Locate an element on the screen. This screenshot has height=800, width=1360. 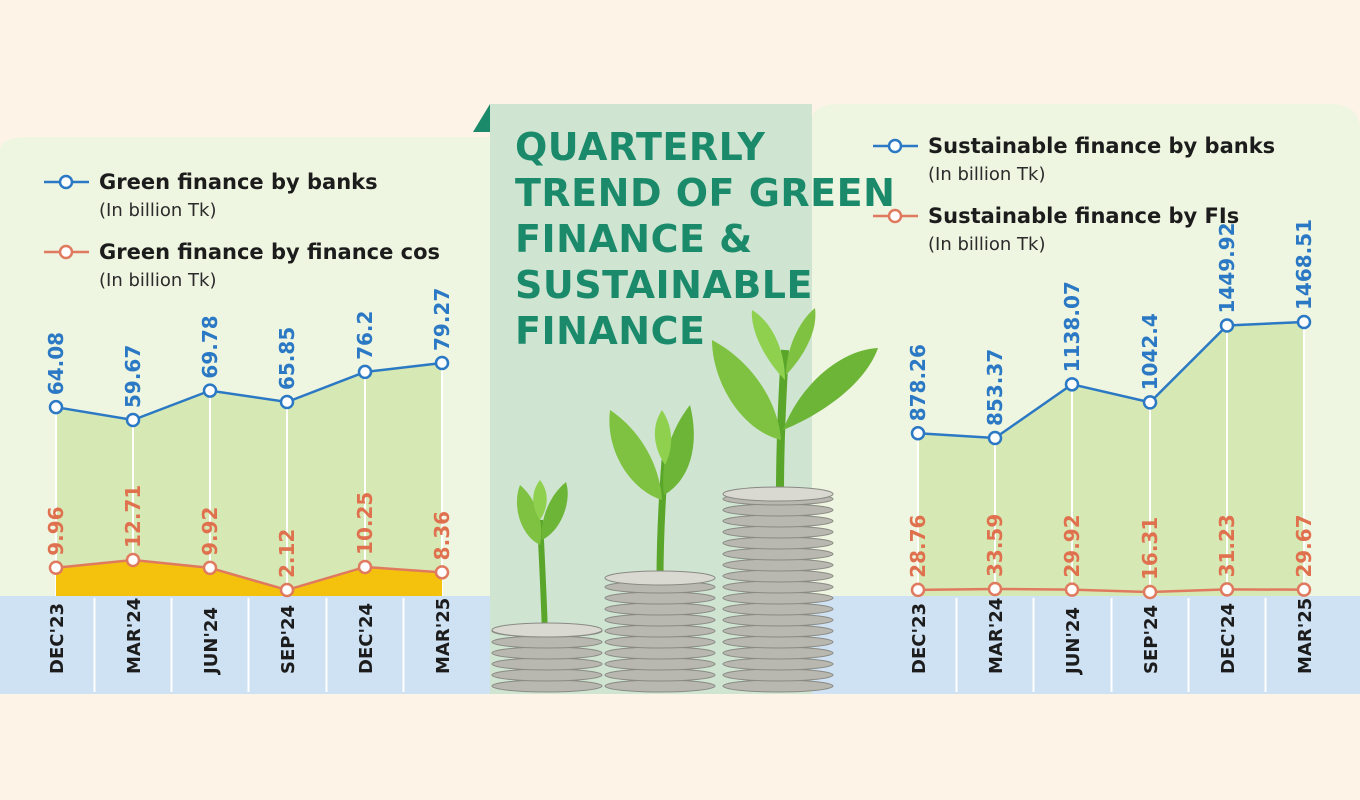
series-1-value-label: 878.26 is located at coordinates (918, 382).